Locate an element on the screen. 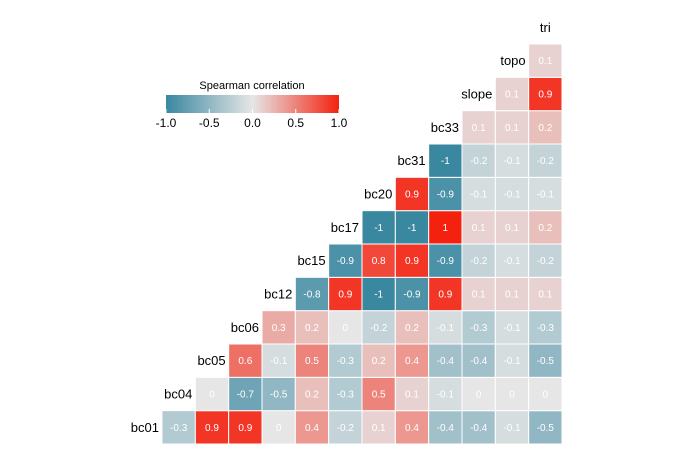 This screenshot has width=692, height=455. cell-value-bc05-topo: -0.1 is located at coordinates (512, 361).